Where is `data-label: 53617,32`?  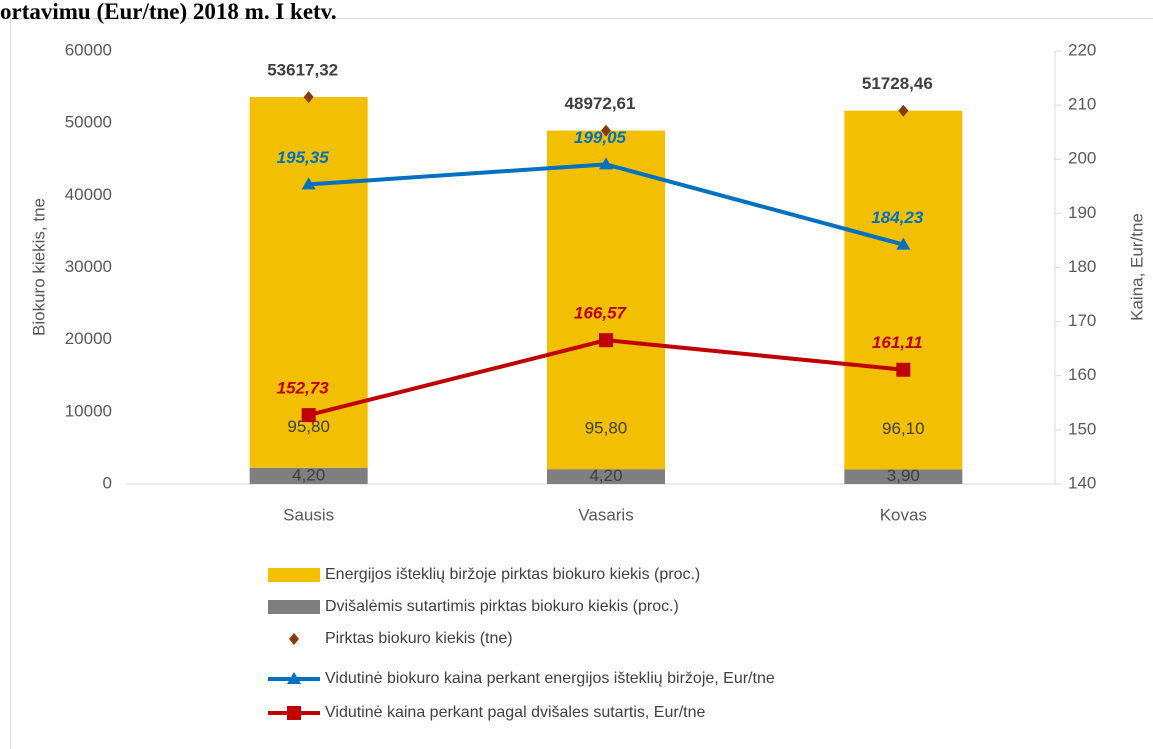
data-label: 53617,32 is located at coordinates (302, 70).